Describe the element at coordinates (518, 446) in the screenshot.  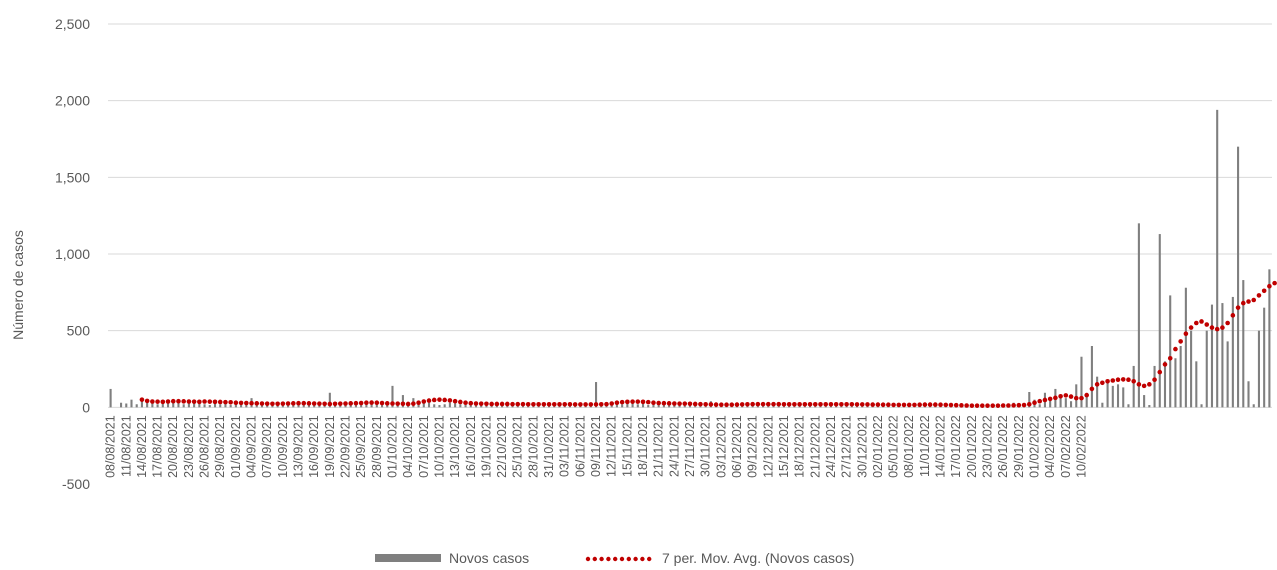
I see `x-tick-label: 25/10/2021` at that location.